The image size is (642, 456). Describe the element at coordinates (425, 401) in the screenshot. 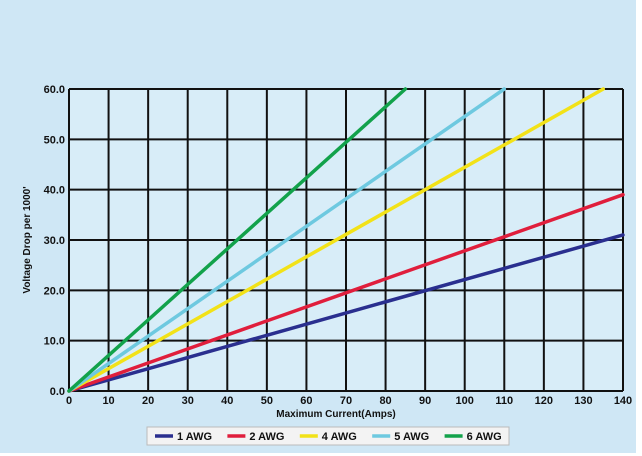

I see `x-tick-label: 90` at that location.